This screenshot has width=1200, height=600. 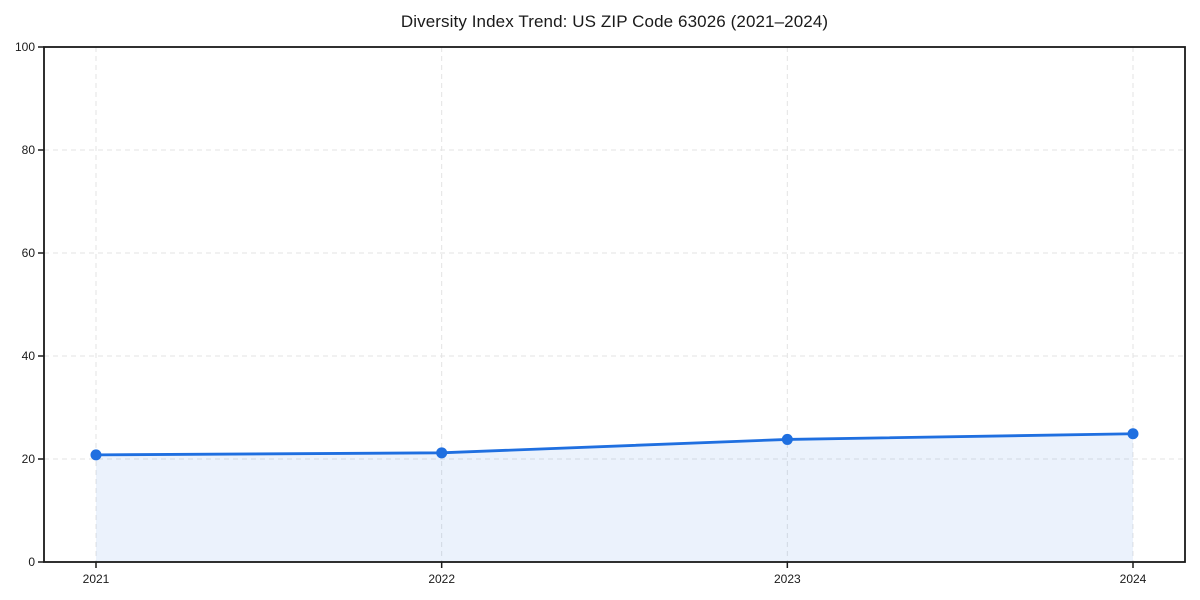 What do you see at coordinates (29, 150) in the screenshot?
I see `y-axis-tick-label: 80` at bounding box center [29, 150].